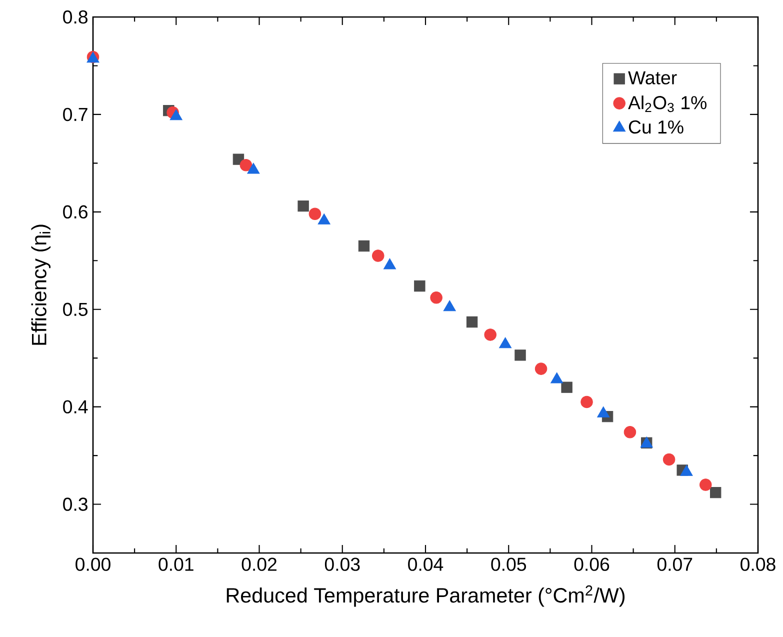  Describe the element at coordinates (425, 596) in the screenshot. I see `x-axis-title: Reduced Temperature Parameter (°Cm$^{2}$/W)` at that location.